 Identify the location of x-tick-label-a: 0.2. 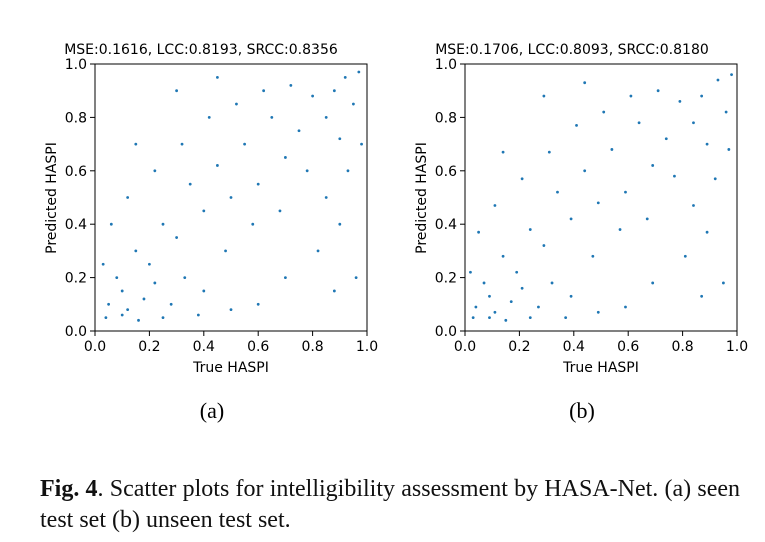
(149, 347).